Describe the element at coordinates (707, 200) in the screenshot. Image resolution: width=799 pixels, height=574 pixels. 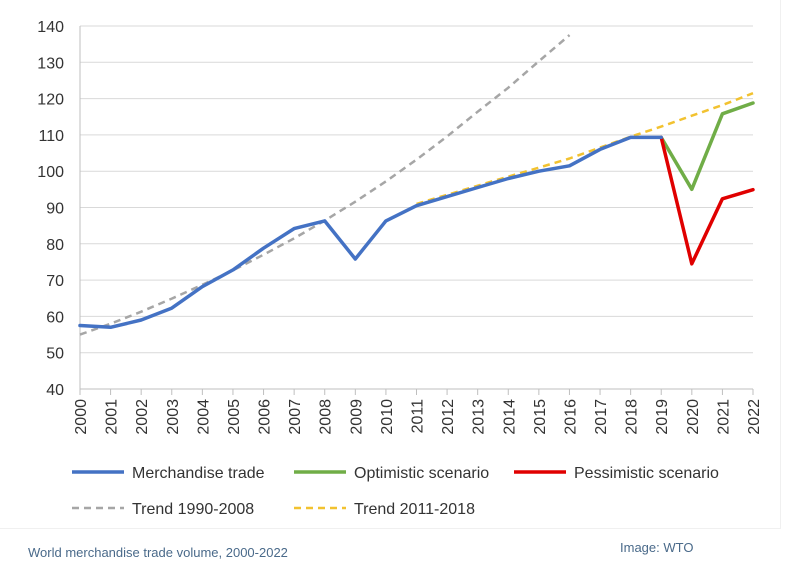
I see `series-line-pessimistic-scenario` at that location.